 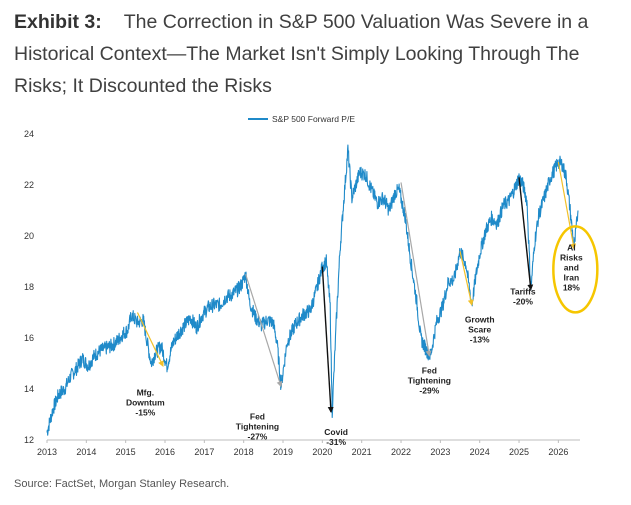 What do you see at coordinates (440, 452) in the screenshot?
I see `x-tick-label: 2023` at bounding box center [440, 452].